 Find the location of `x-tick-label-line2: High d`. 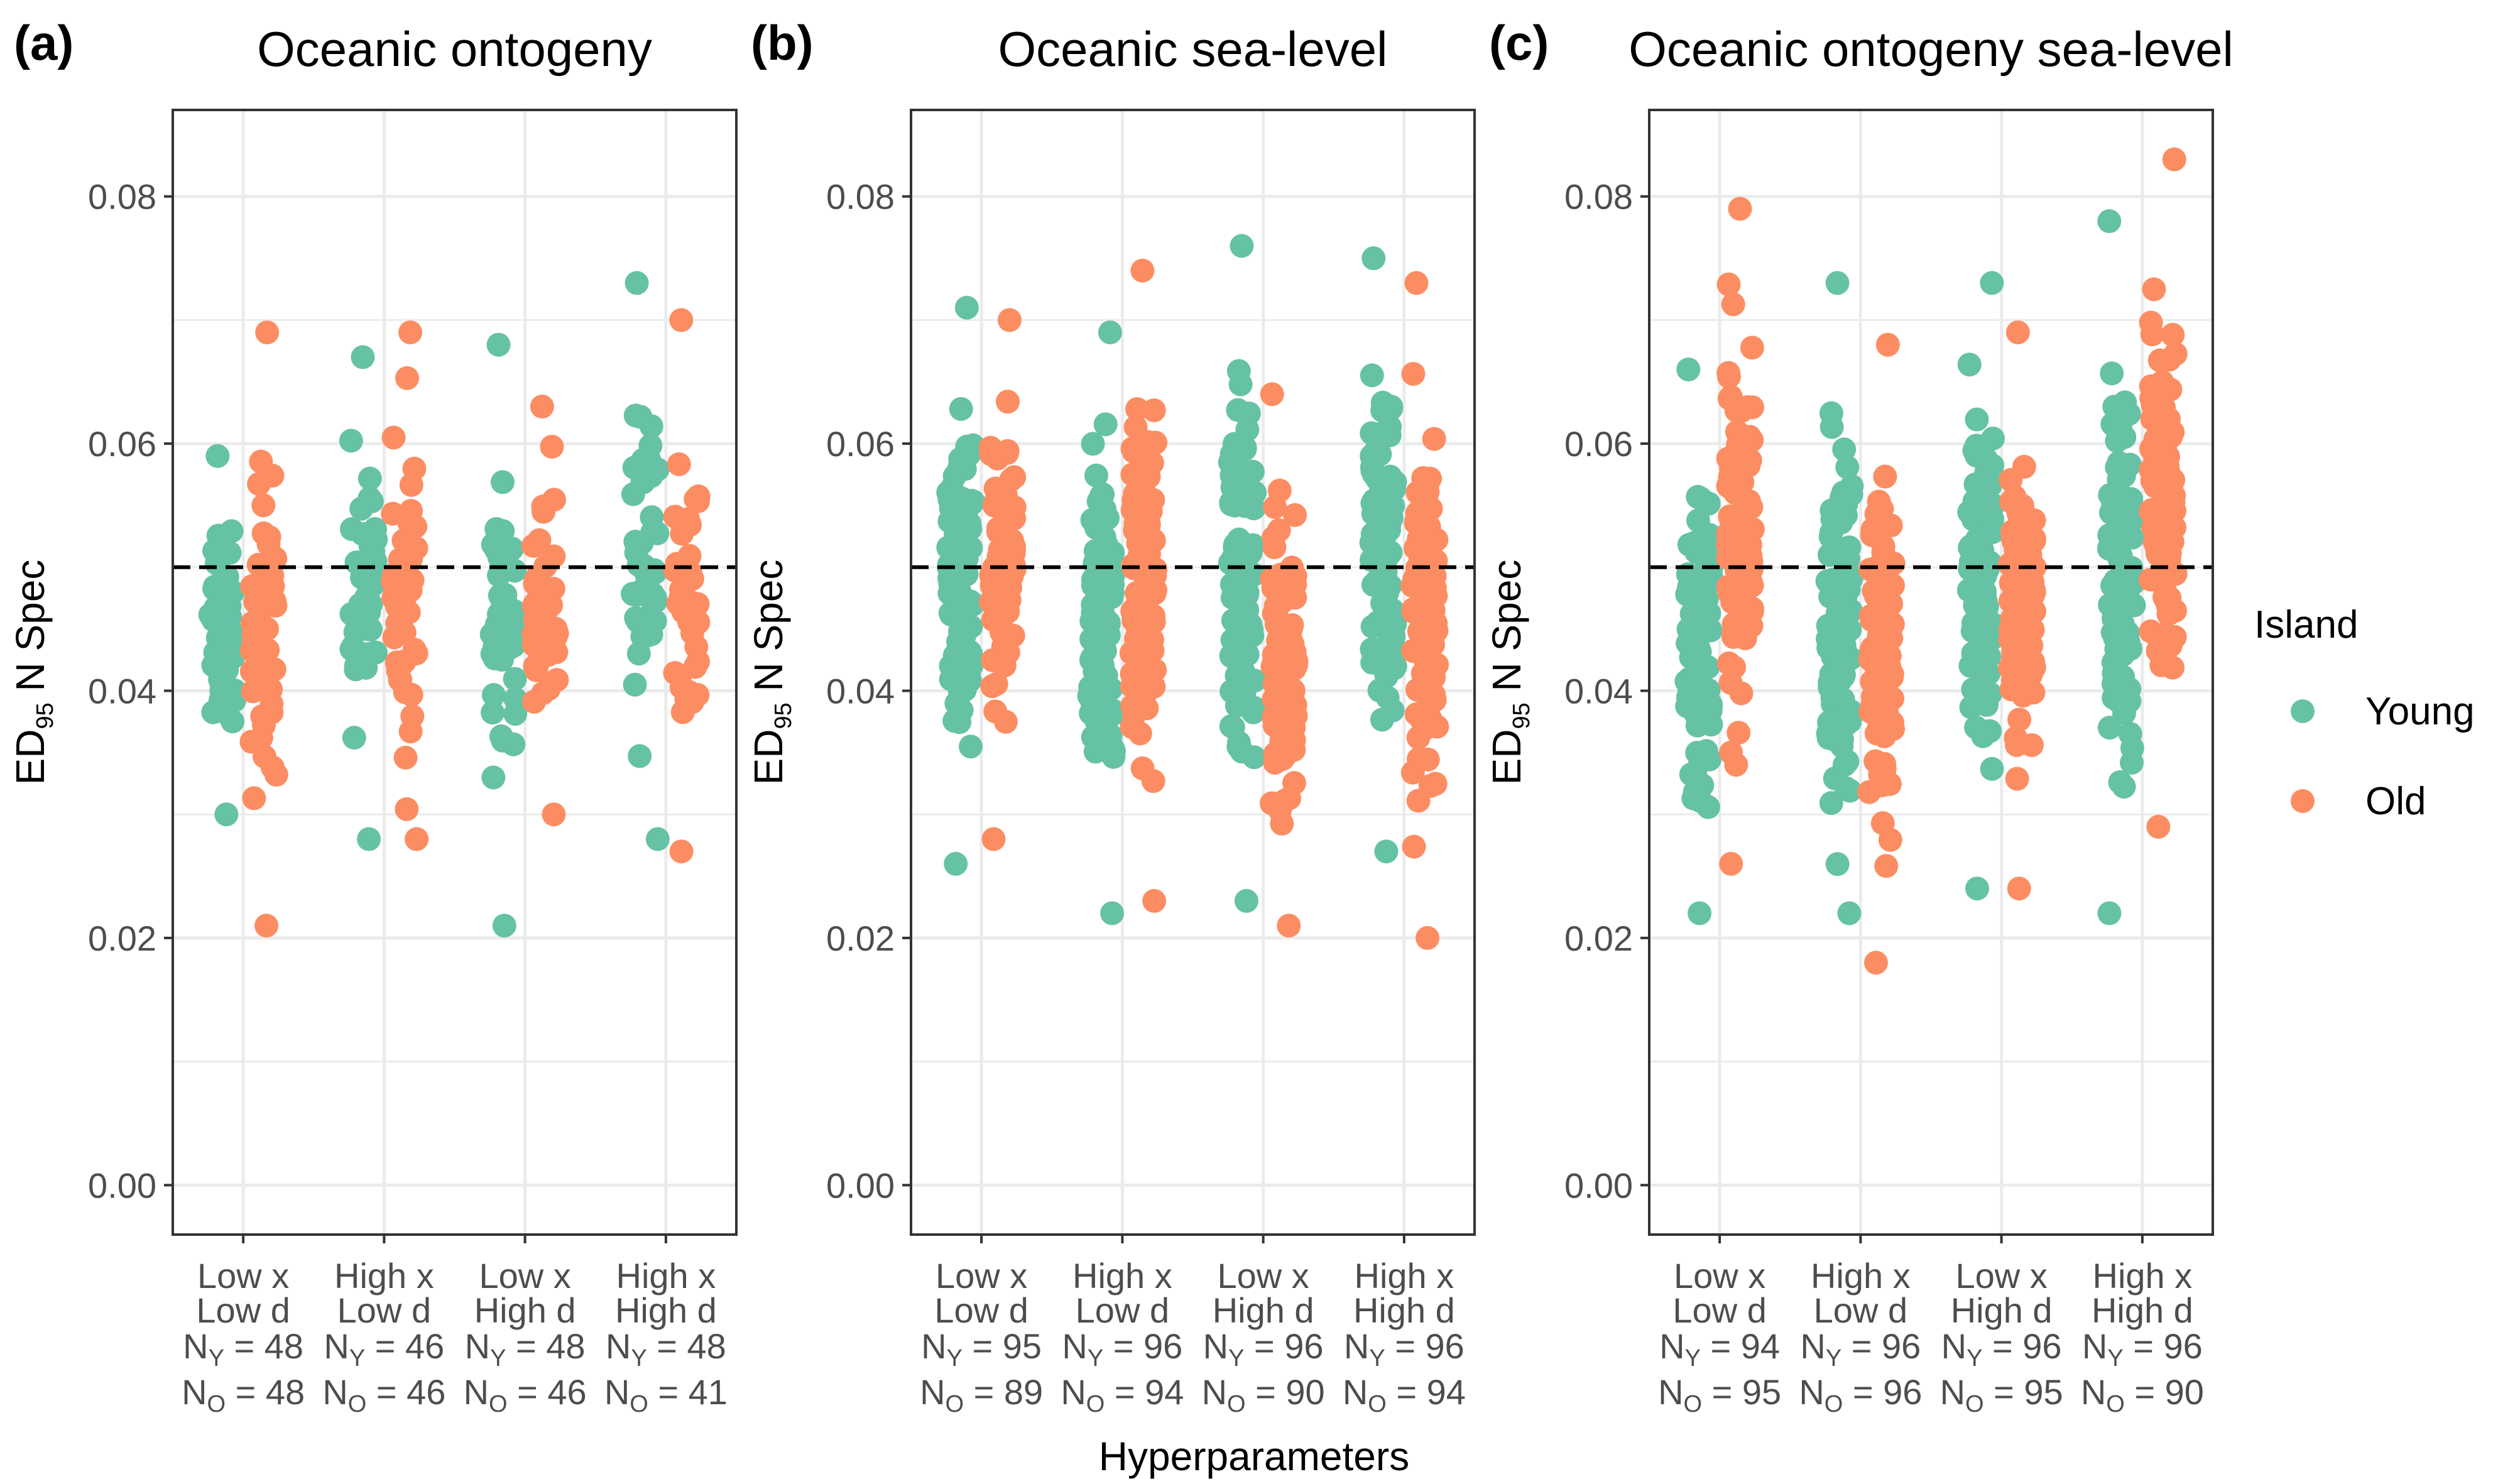

x-tick-label-line2: High d is located at coordinates (525, 1310).